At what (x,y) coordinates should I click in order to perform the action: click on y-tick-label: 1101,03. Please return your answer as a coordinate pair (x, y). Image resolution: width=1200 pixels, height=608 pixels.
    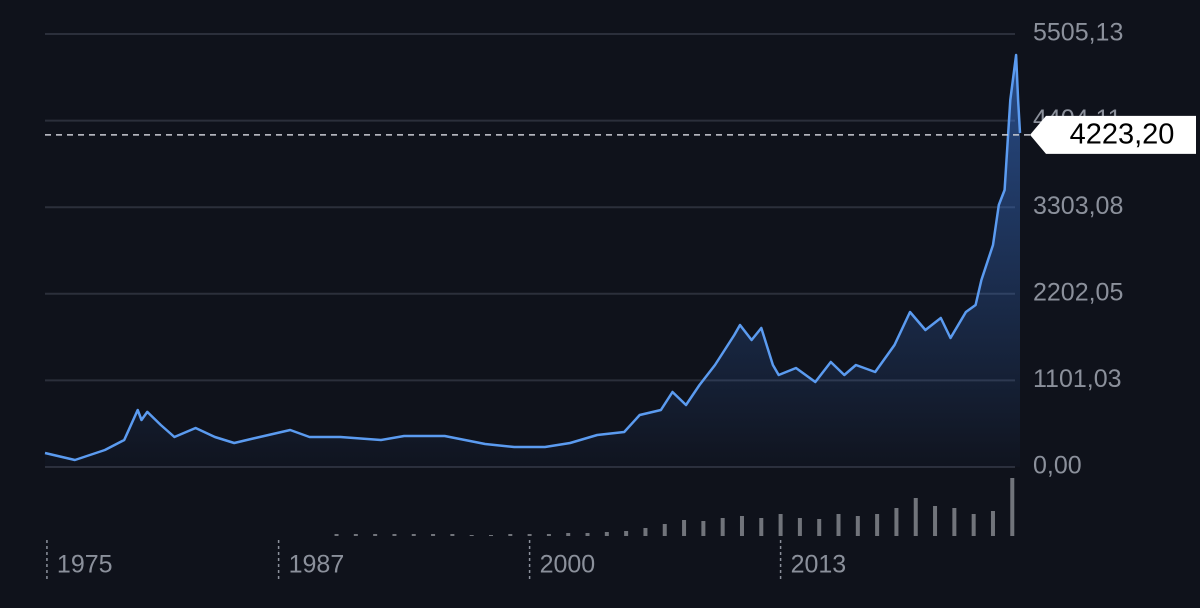
    Looking at the image, I should click on (1077, 379).